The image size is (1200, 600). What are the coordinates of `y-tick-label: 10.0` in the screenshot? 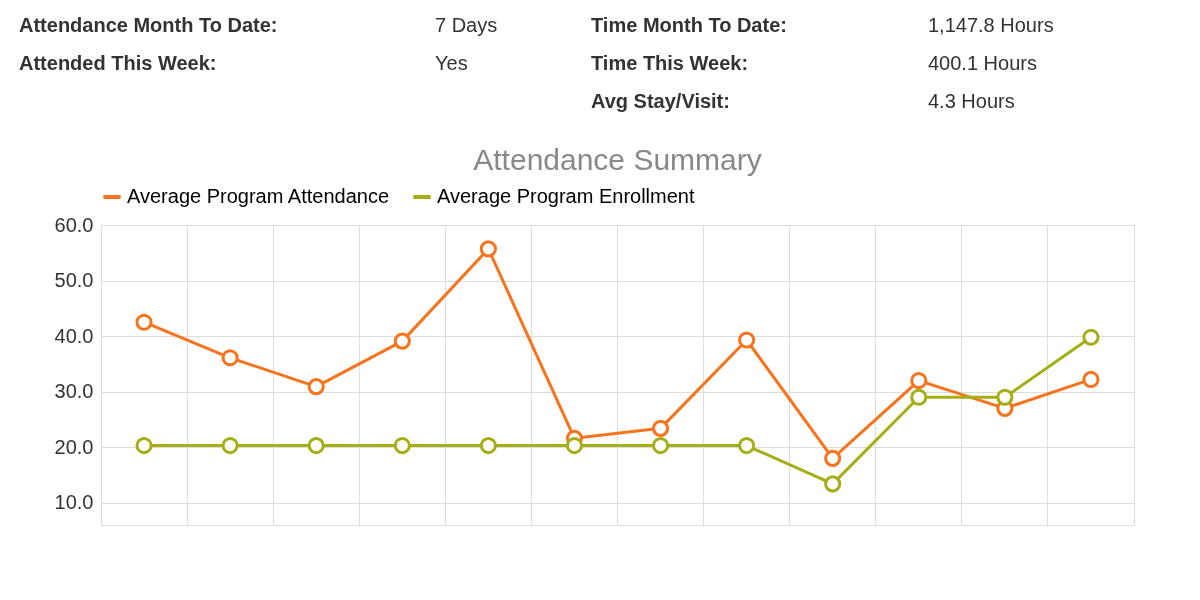 It's located at (74, 502).